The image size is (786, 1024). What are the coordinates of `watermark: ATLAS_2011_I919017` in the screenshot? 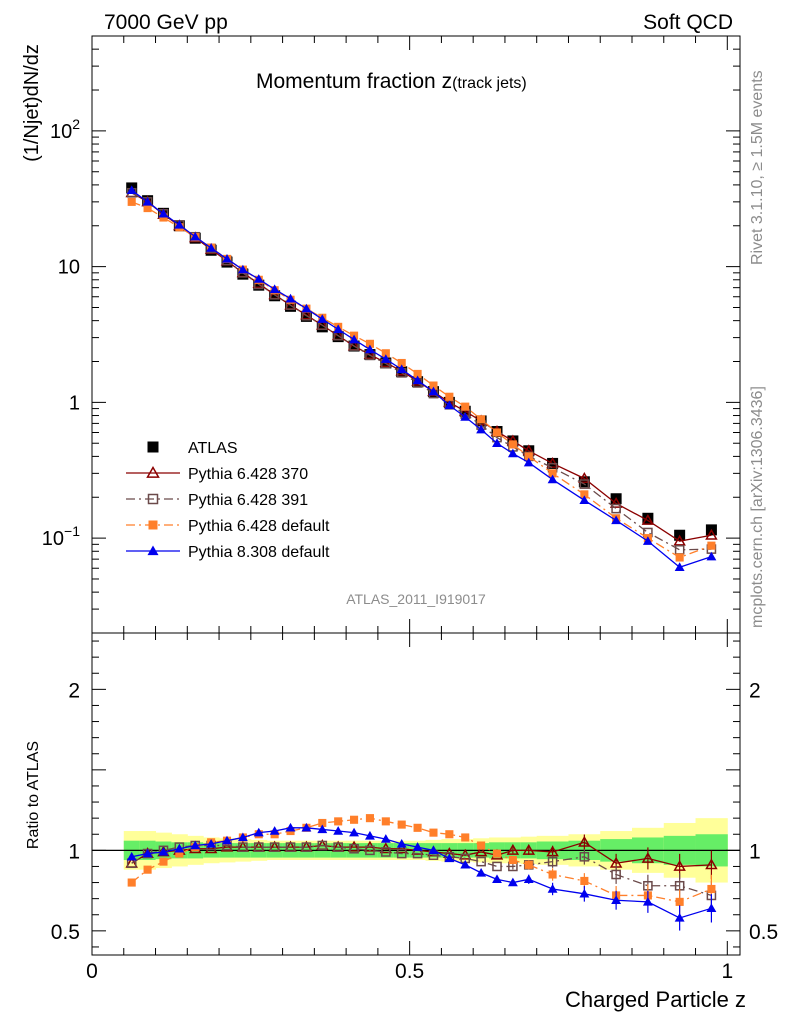 It's located at (416, 599).